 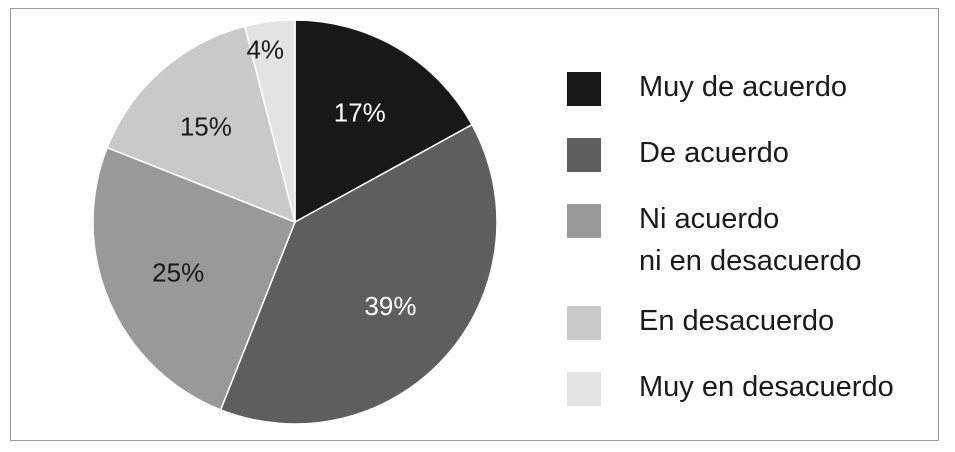 What do you see at coordinates (206, 127) in the screenshot?
I see `slice-percent-label: 15%` at bounding box center [206, 127].